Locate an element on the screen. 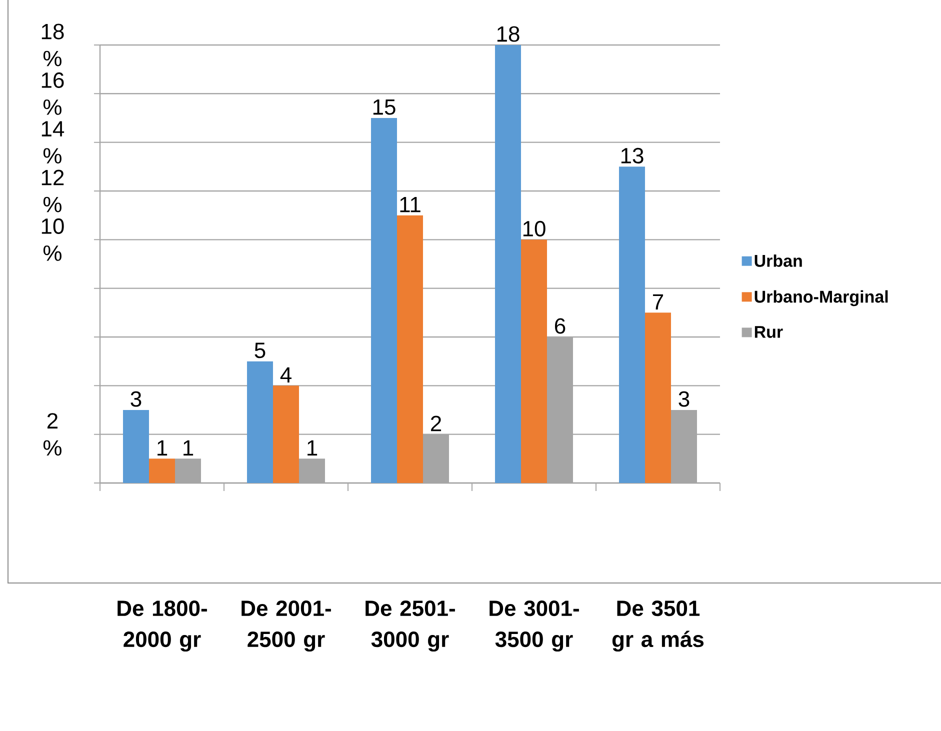 Image resolution: width=941 pixels, height=731 pixels. legend-label: Urban is located at coordinates (778, 260).